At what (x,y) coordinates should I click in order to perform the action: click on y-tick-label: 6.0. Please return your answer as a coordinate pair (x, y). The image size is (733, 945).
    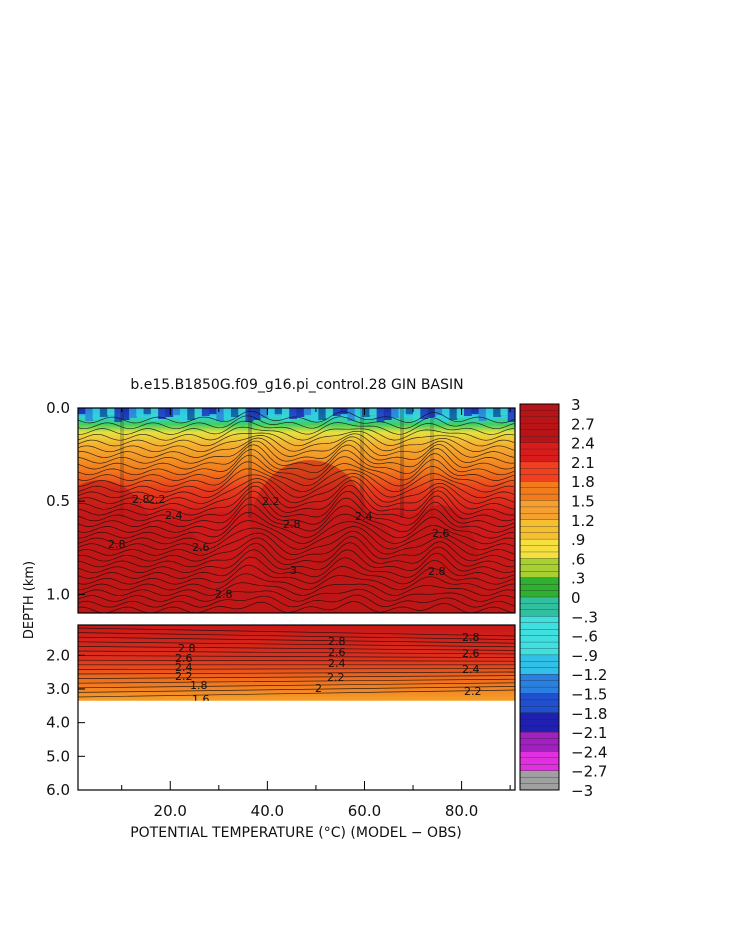
    Looking at the image, I should click on (58, 790).